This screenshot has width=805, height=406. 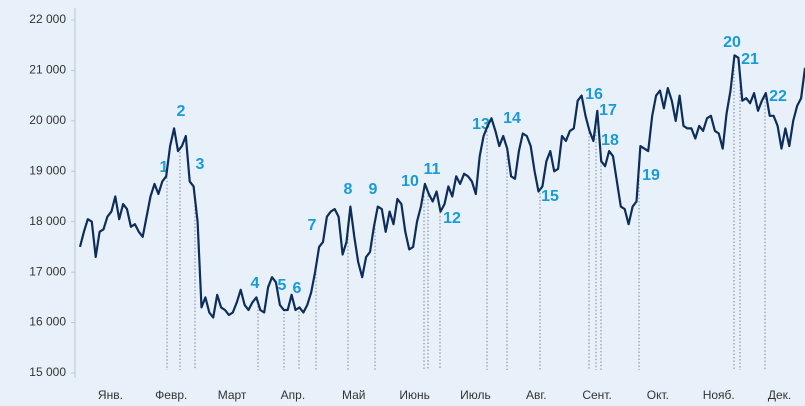 What do you see at coordinates (475, 395) in the screenshot?
I see `x-tick-label: Июль` at bounding box center [475, 395].